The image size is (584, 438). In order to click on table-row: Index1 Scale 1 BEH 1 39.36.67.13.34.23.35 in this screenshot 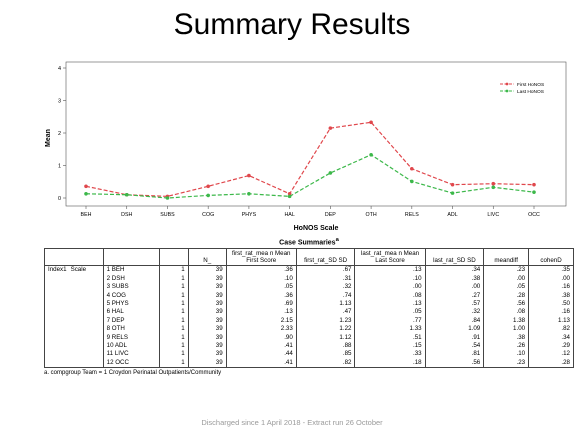, I will do `click(309, 270)`.